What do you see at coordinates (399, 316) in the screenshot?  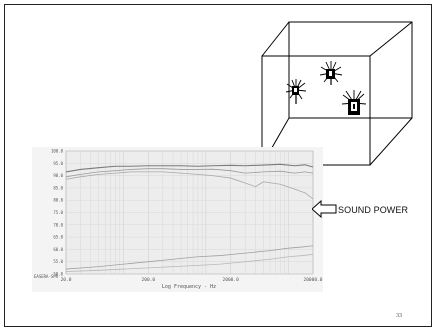 I see `page-number: 33` at bounding box center [399, 316].